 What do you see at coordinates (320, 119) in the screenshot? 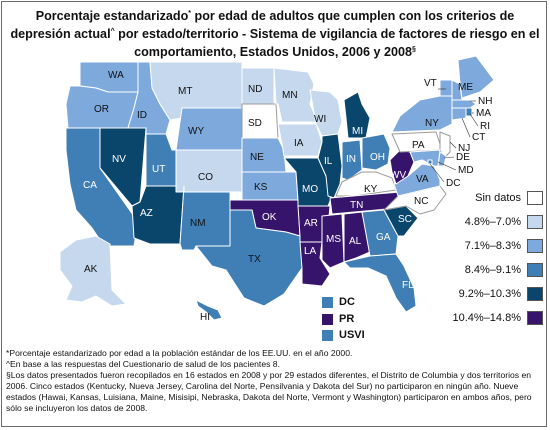
I see `state-label-wi: WI` at bounding box center [320, 119].